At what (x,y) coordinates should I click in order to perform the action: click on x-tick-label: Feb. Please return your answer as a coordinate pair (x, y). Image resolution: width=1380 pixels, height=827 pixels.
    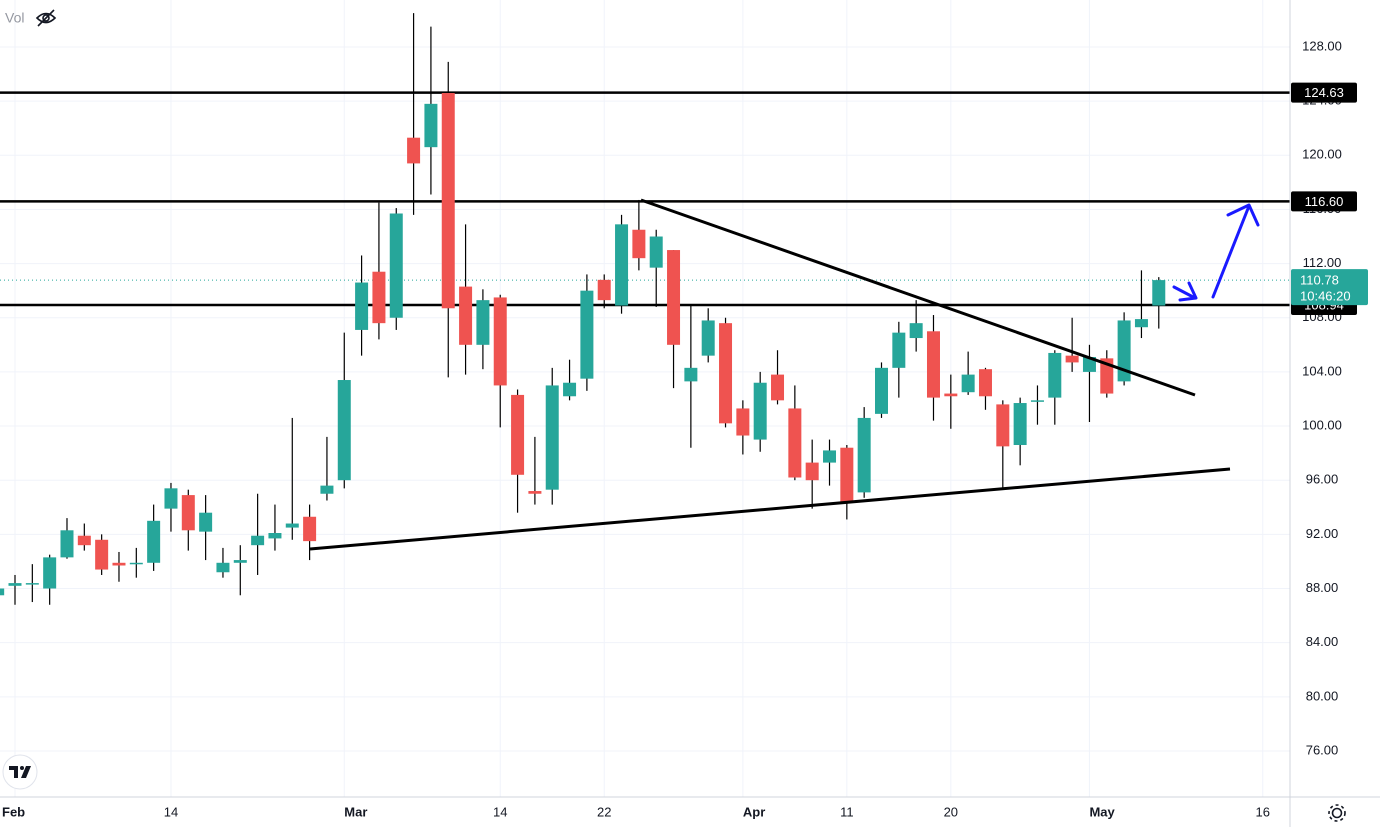
    Looking at the image, I should click on (13, 811).